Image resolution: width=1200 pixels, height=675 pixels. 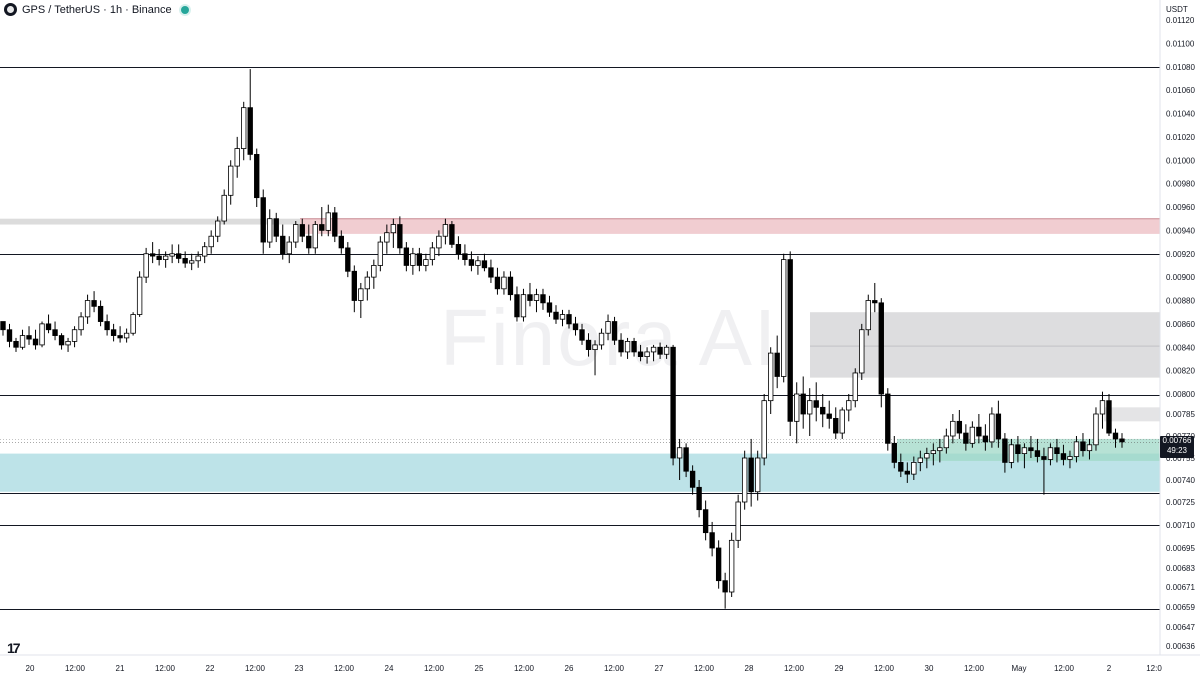 What do you see at coordinates (1180, 525) in the screenshot?
I see `price-tick-label: 0.00710` at bounding box center [1180, 525].